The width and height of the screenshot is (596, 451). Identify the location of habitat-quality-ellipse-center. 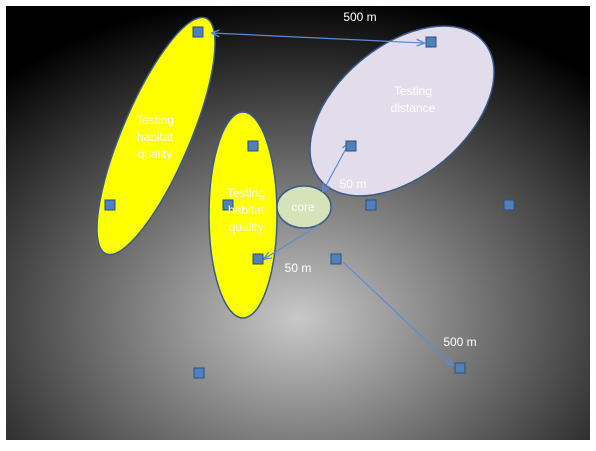
(243, 215).